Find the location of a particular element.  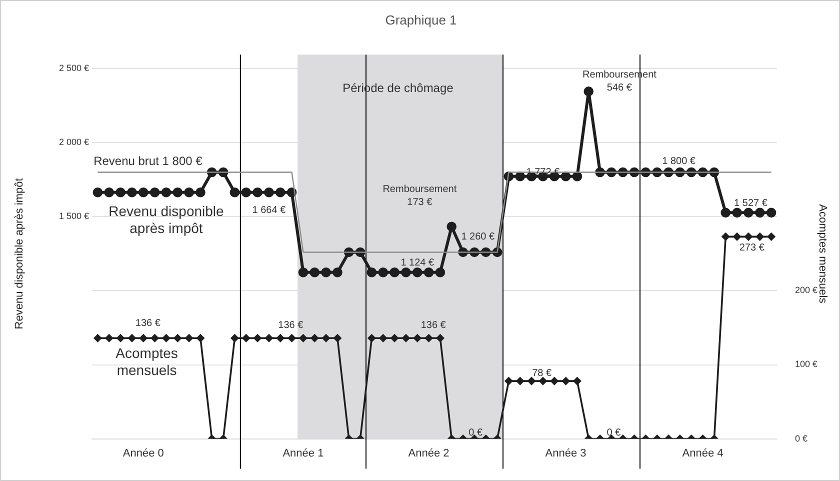

y-axis-title: Revenu disponible après impôt is located at coordinates (20, 254).